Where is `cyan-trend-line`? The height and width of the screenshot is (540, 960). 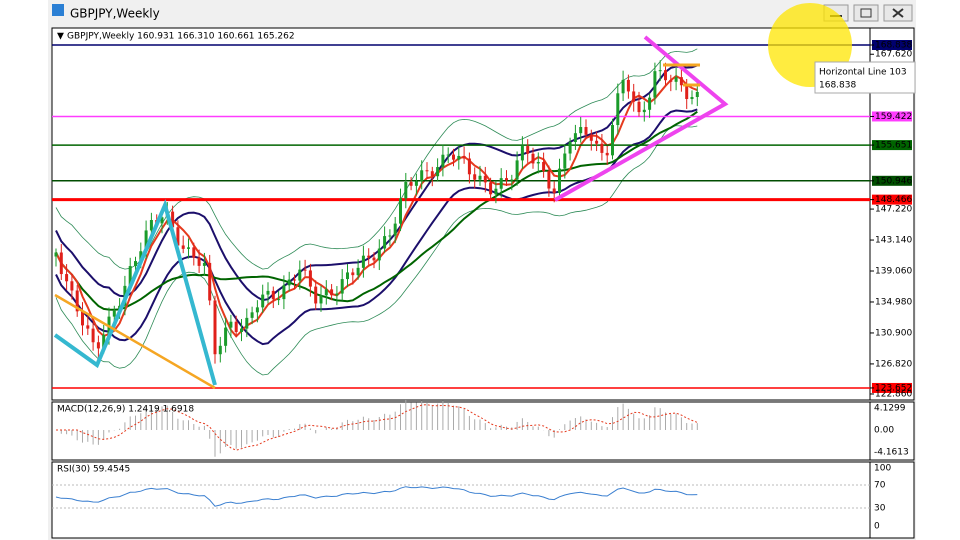 cyan-trend-line is located at coordinates (135, 292).